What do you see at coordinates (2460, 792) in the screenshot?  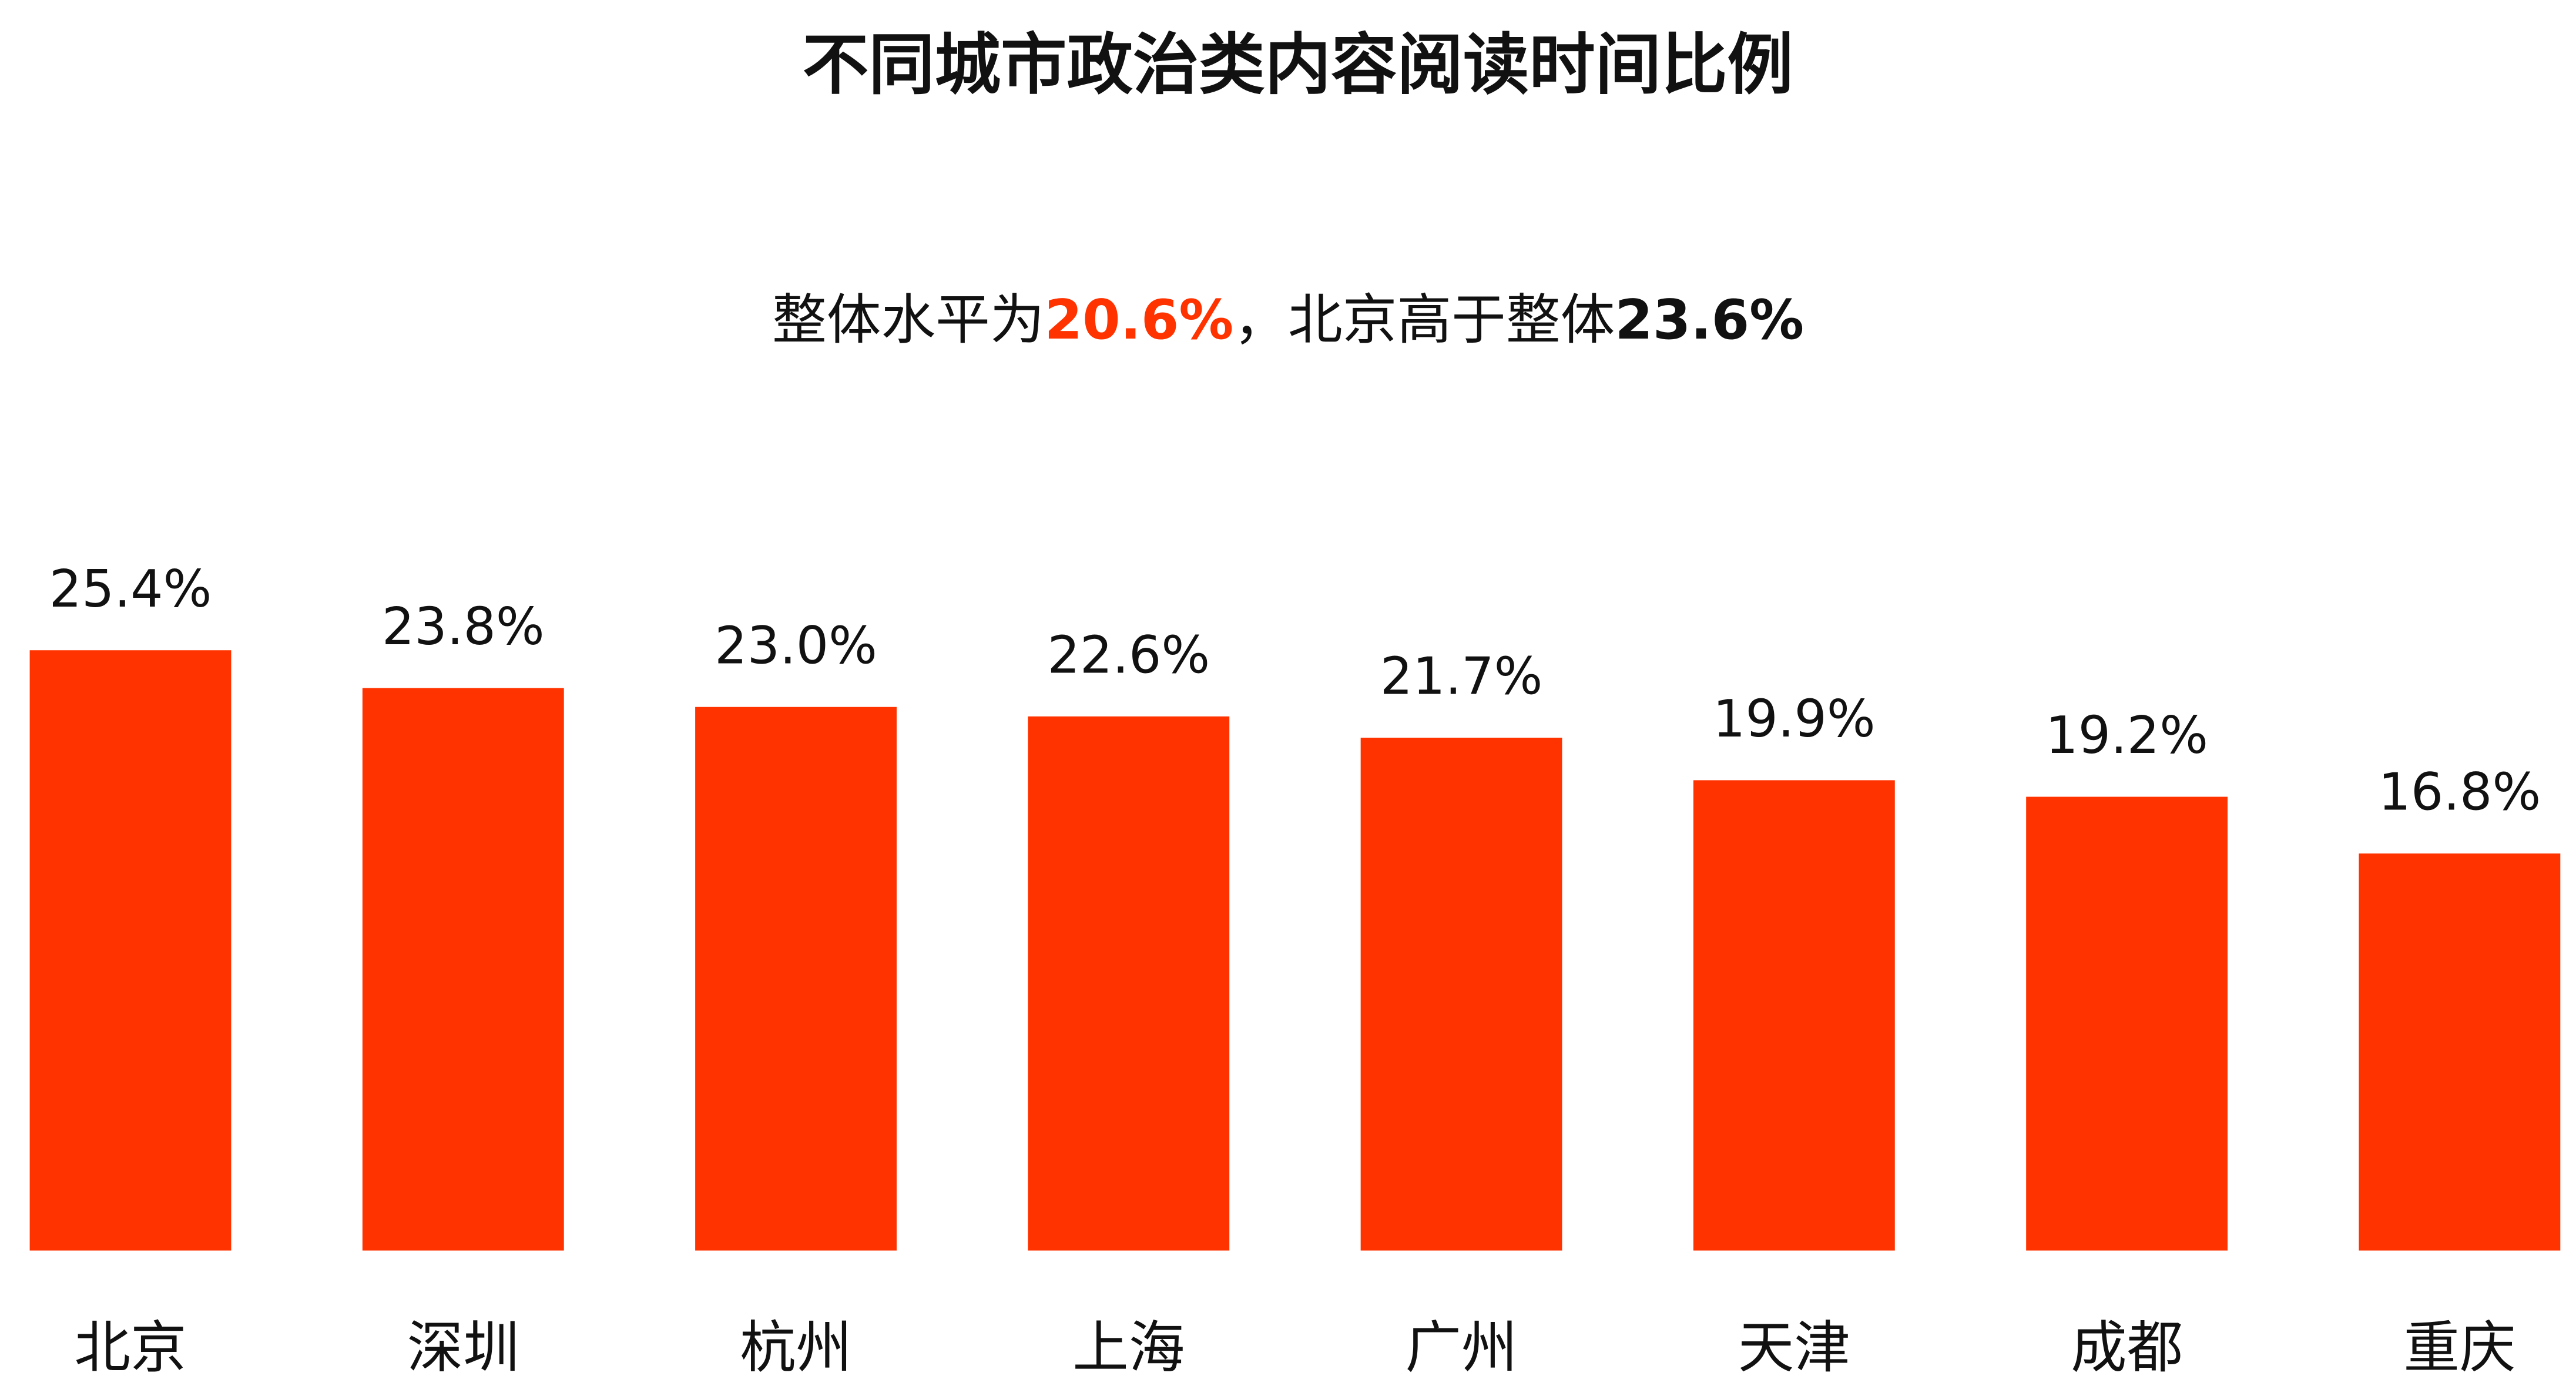 I see `value-label: 16.8%` at bounding box center [2460, 792].